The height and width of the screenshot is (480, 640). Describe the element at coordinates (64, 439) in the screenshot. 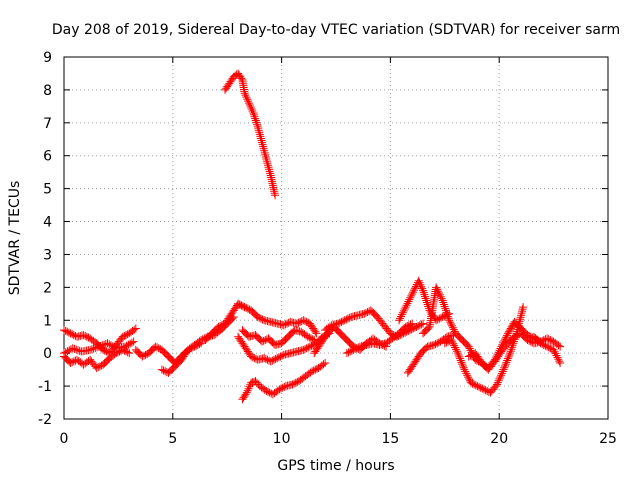

I see `x-tick-label: 0` at that location.